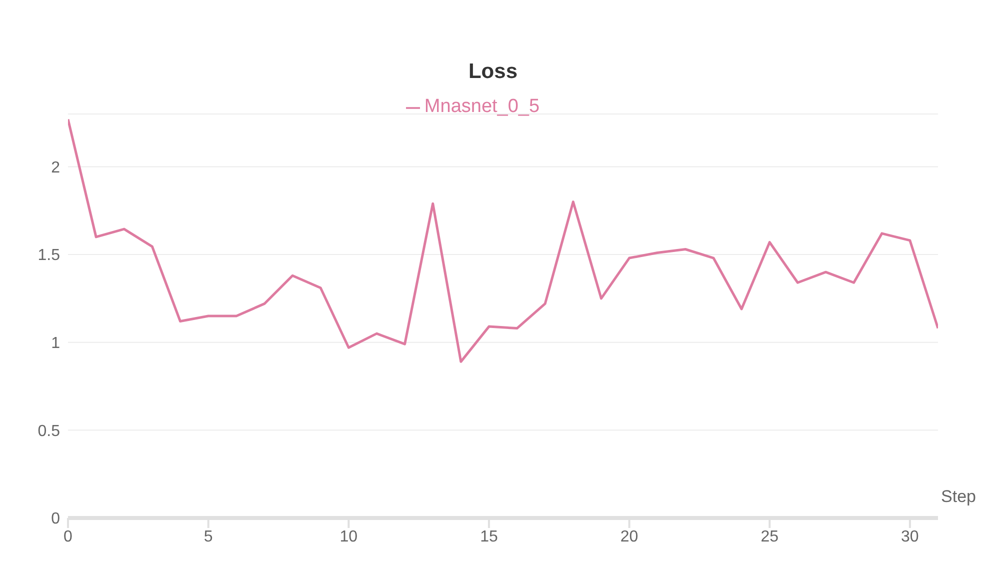 The width and height of the screenshot is (986, 586). Describe the element at coordinates (68, 537) in the screenshot. I see `x-tick-label: 0` at that location.